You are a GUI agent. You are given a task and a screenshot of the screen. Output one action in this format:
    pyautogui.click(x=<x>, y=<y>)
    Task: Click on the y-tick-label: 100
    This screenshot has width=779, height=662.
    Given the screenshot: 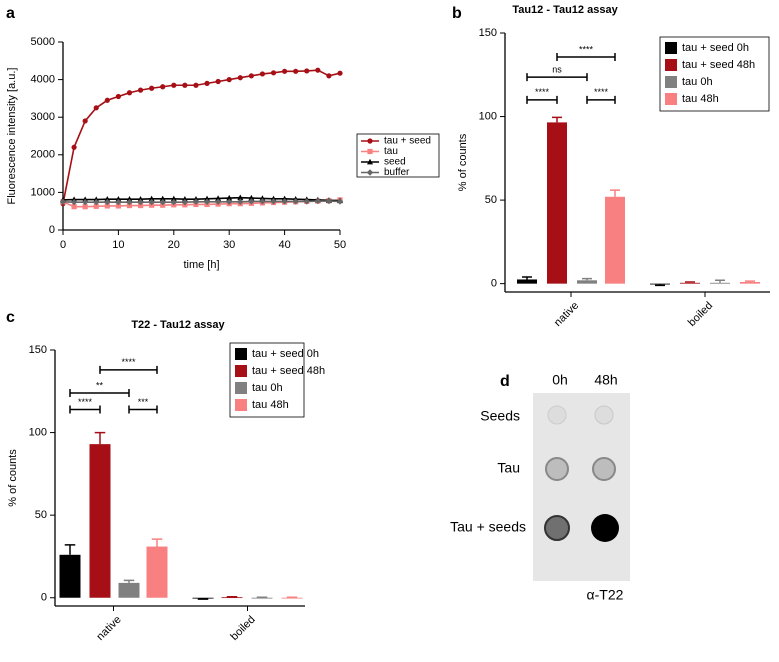 What is the action you would take?
    pyautogui.click(x=488, y=116)
    